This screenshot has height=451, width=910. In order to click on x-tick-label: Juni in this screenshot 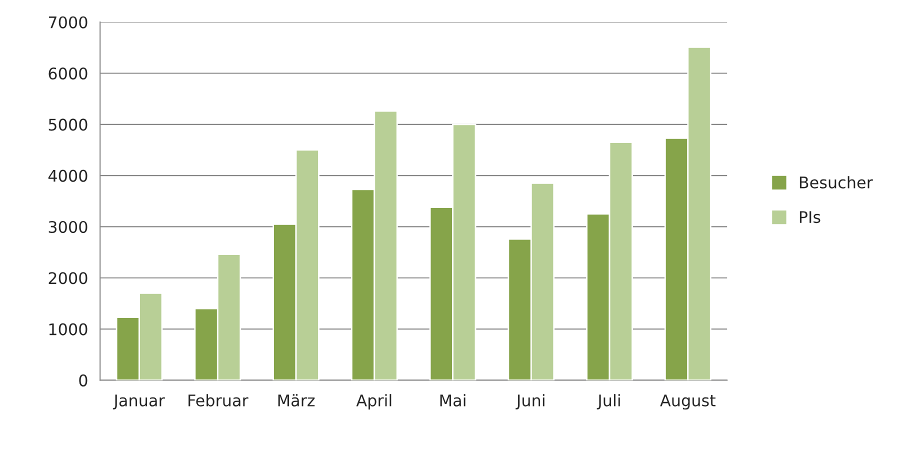, I will do `click(530, 402)`.